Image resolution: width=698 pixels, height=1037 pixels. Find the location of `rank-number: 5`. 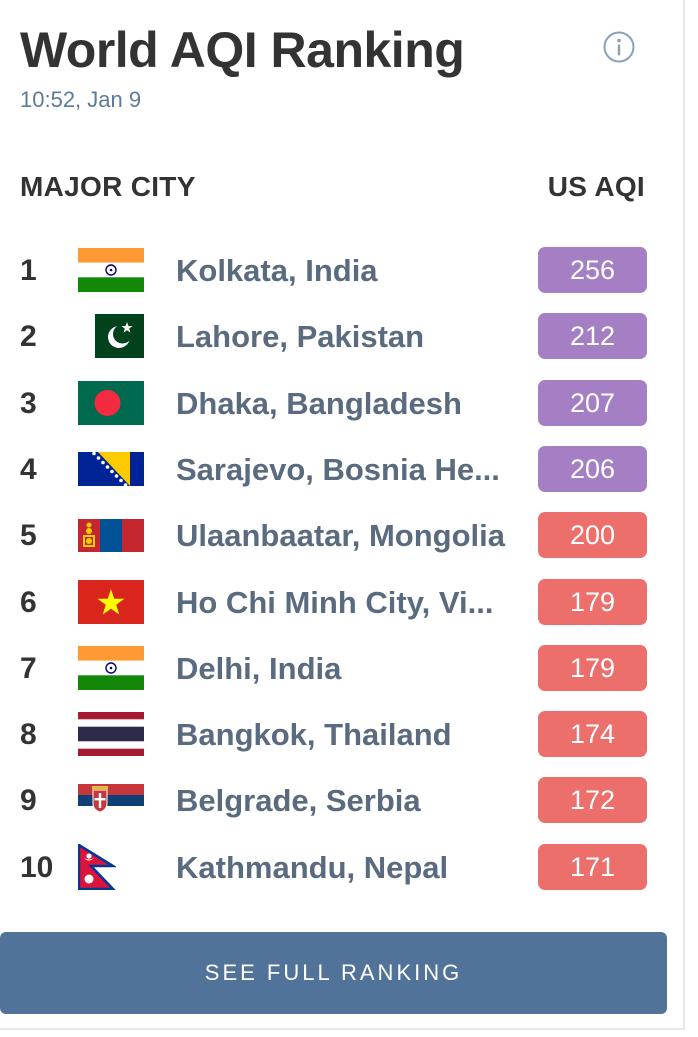

rank-number: 5 is located at coordinates (28, 535).